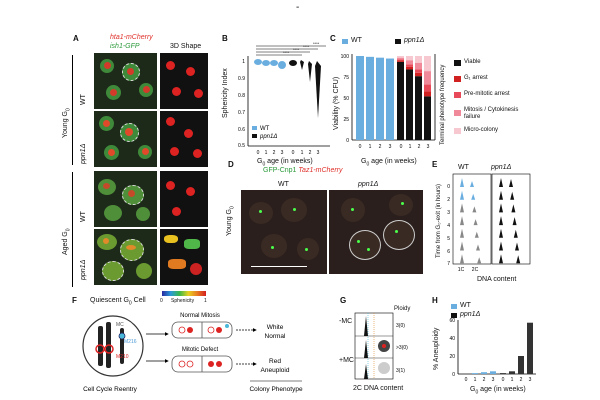  What do you see at coordinates (400, 58) in the screenshot?
I see `c-bar-ppn1-0-s4` at bounding box center [400, 58].